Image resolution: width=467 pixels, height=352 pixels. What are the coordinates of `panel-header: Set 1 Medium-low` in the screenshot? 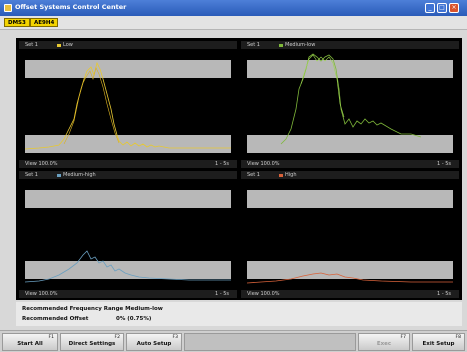 It's located at (350, 45).